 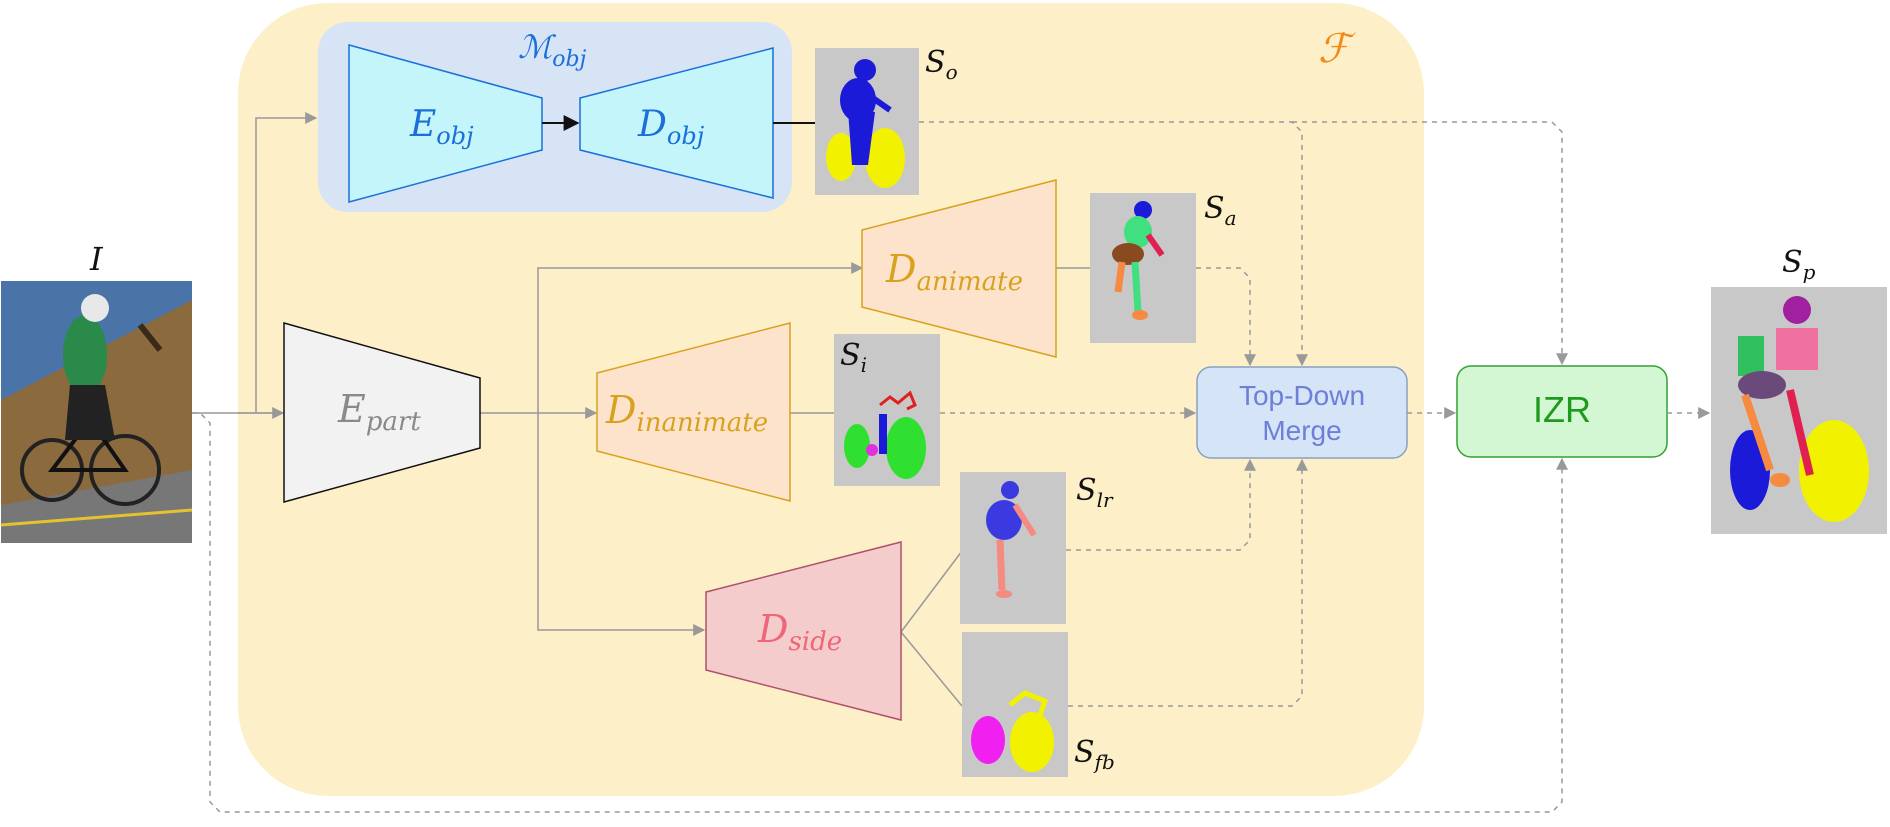 I want to click on s-lr-label: Slr, so click(x=1095, y=492).